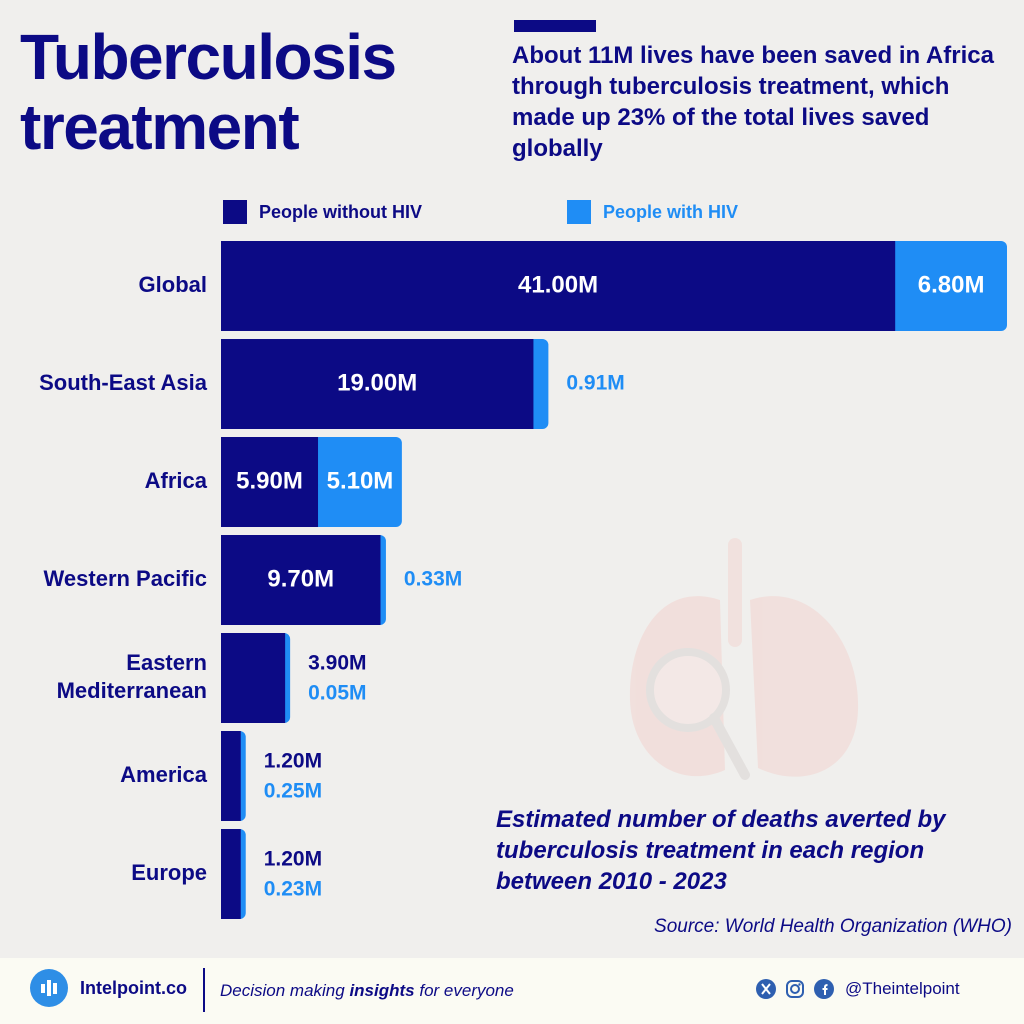  What do you see at coordinates (164, 774) in the screenshot?
I see `category-label: America` at bounding box center [164, 774].